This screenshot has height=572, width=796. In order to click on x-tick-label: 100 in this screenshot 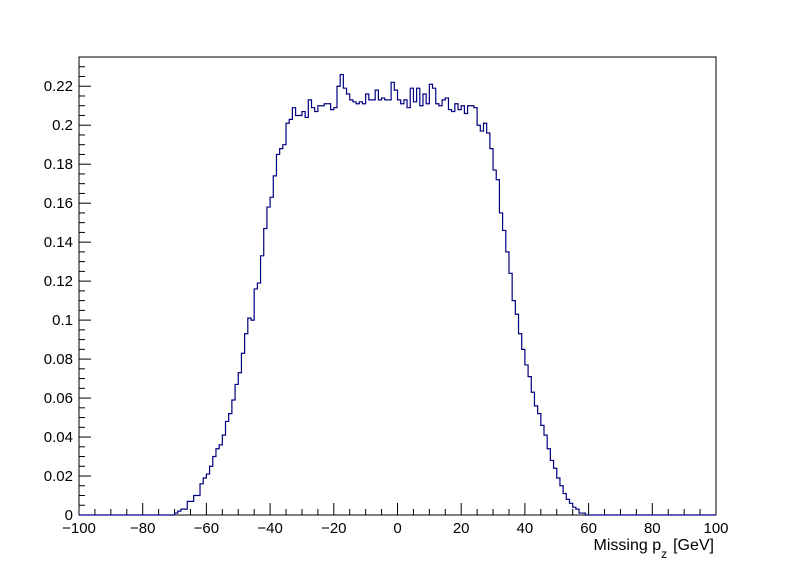, I will do `click(715, 528)`.